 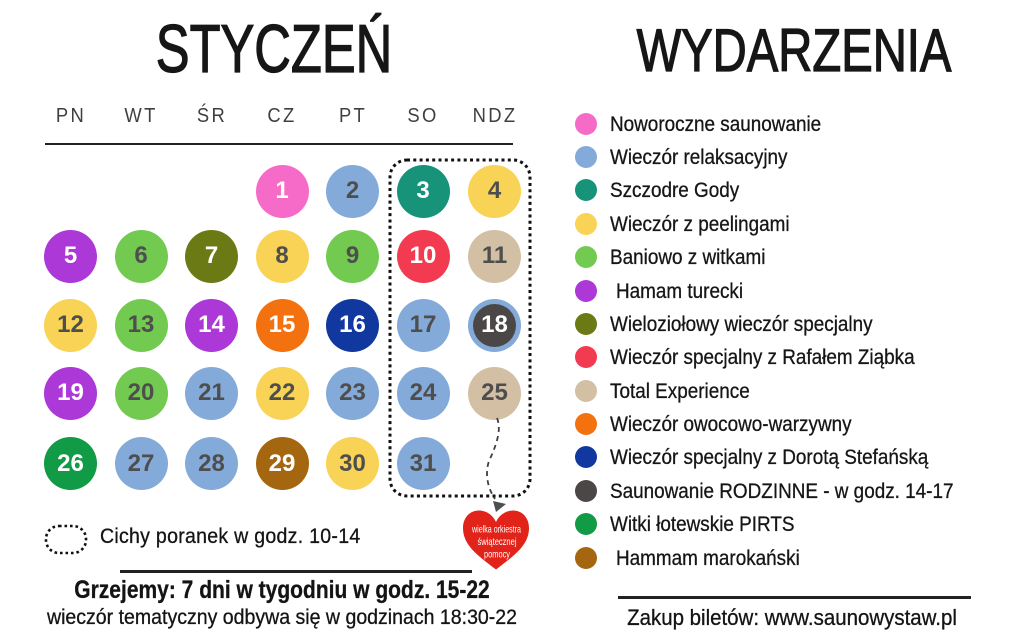 What do you see at coordinates (497, 555) in the screenshot?
I see `svg-text: pomocy` at bounding box center [497, 555].